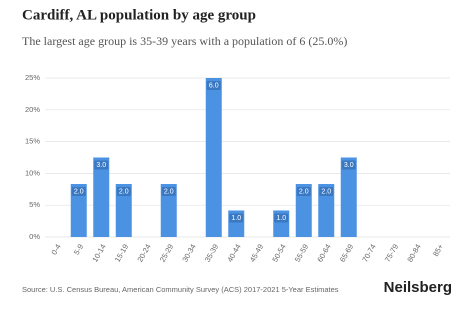 This screenshot has height=316, width=474. Describe the element at coordinates (278, 252) in the screenshot. I see `x-tick-label: 50-54` at that location.